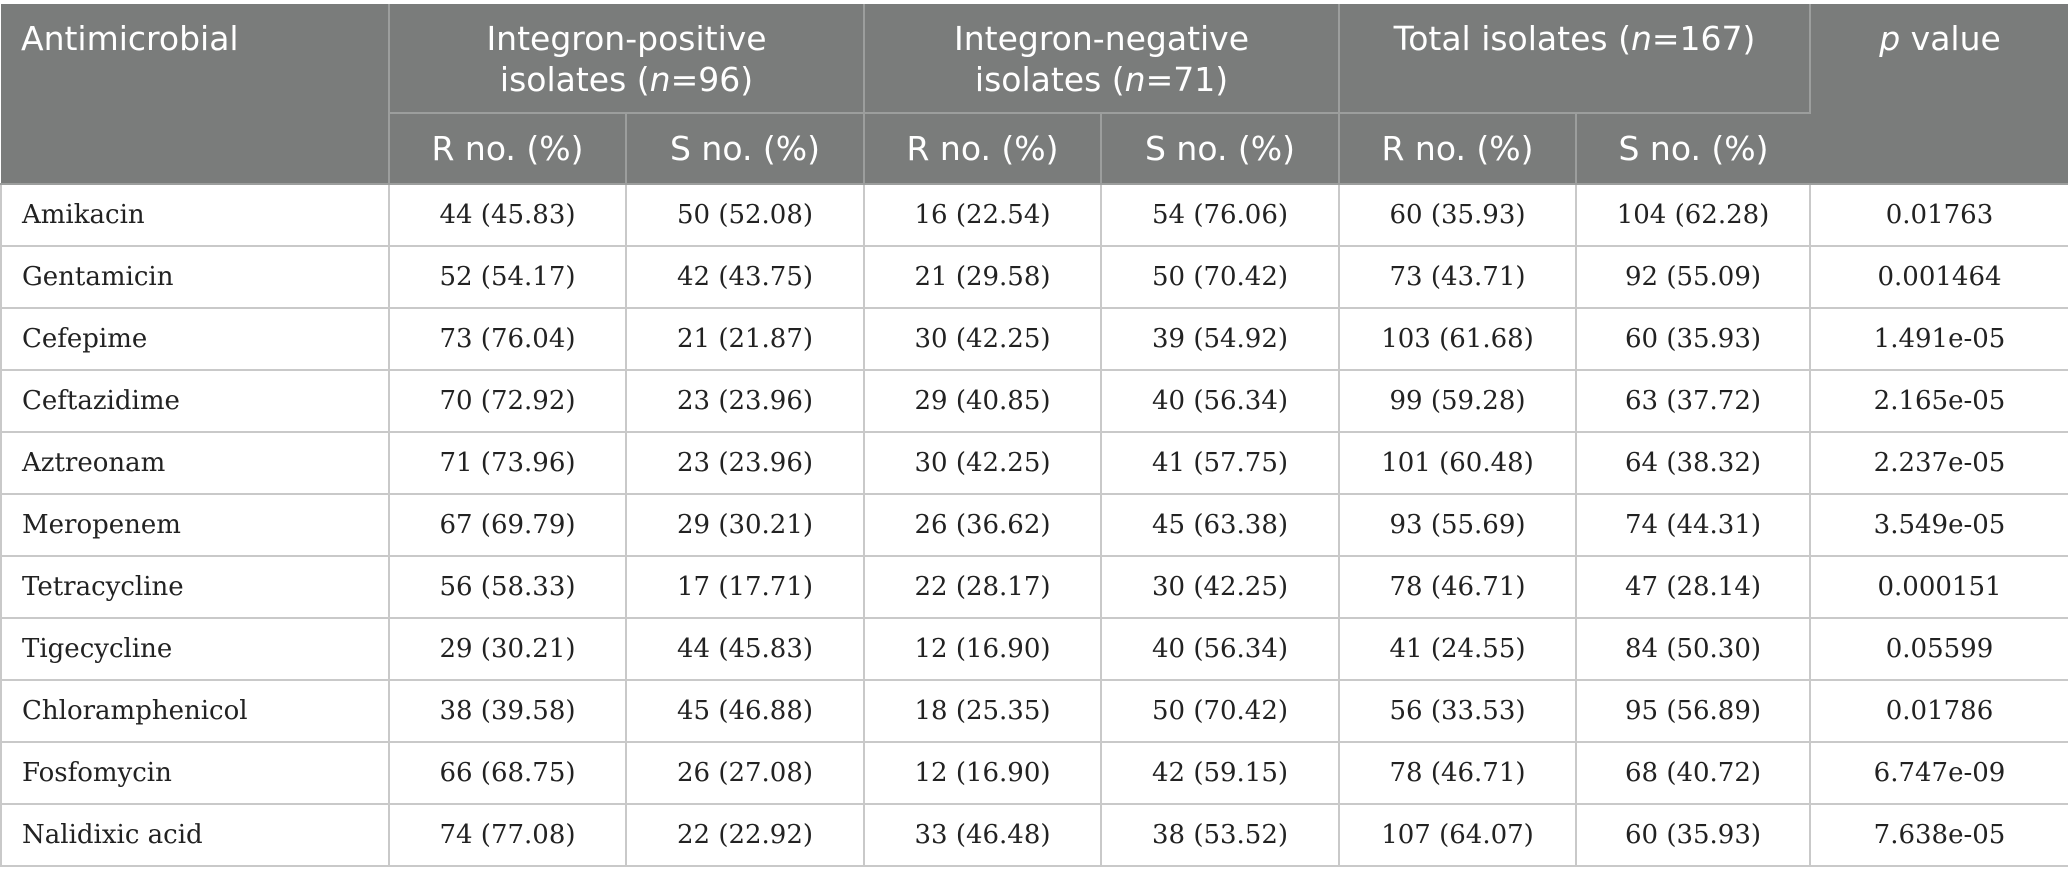  I want to click on cell-pos-s: 17 (17.71), so click(746, 587).